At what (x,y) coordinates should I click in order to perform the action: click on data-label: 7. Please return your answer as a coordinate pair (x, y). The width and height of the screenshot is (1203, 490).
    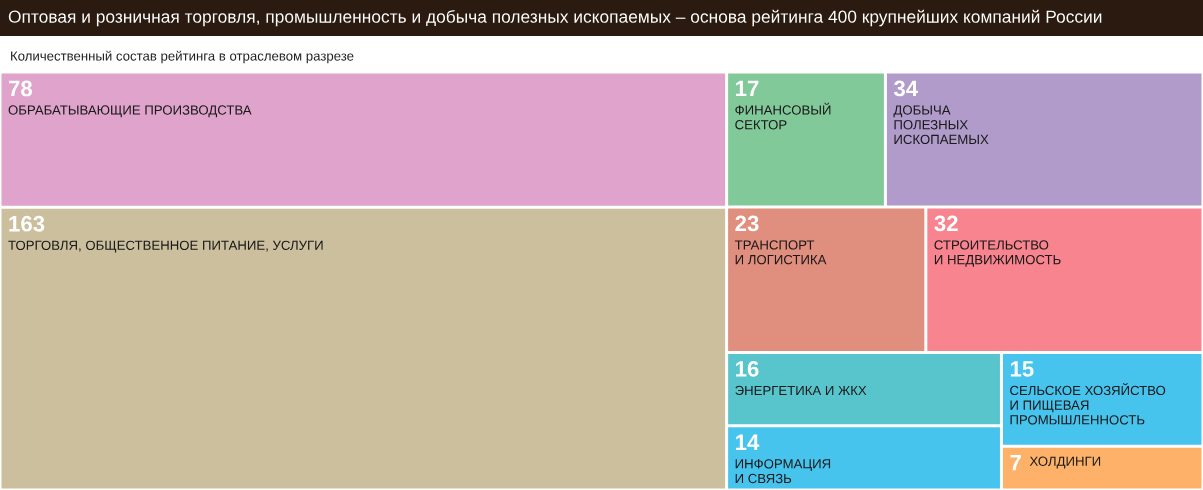
    Looking at the image, I should click on (1015, 463).